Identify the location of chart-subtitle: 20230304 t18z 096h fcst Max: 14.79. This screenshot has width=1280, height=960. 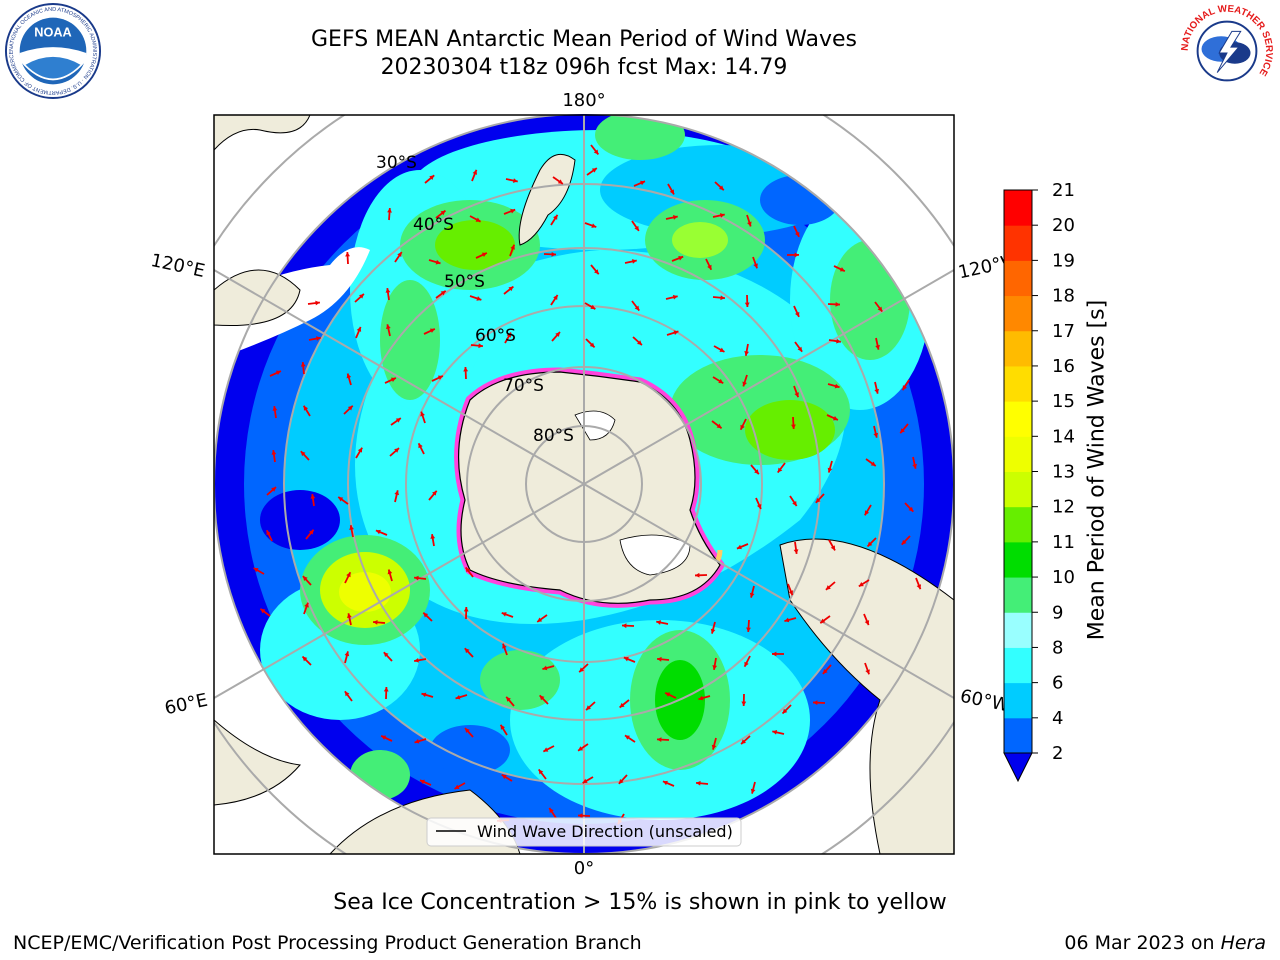
(584, 67).